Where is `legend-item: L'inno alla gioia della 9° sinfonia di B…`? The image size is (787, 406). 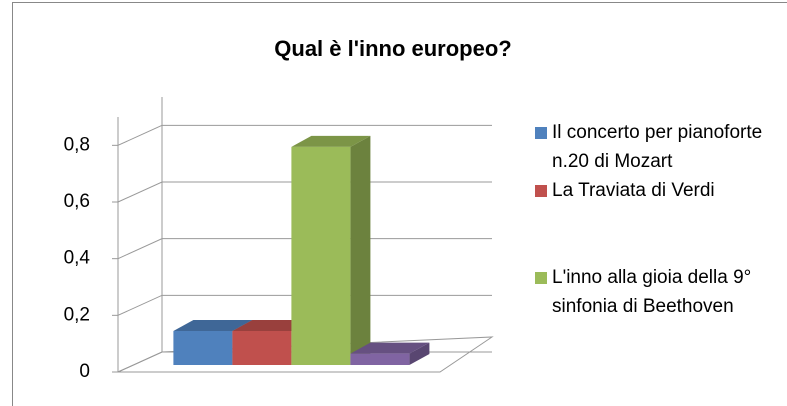
legend-item: L'inno alla gioia della 9° sinfonia di B… is located at coordinates (652, 292).